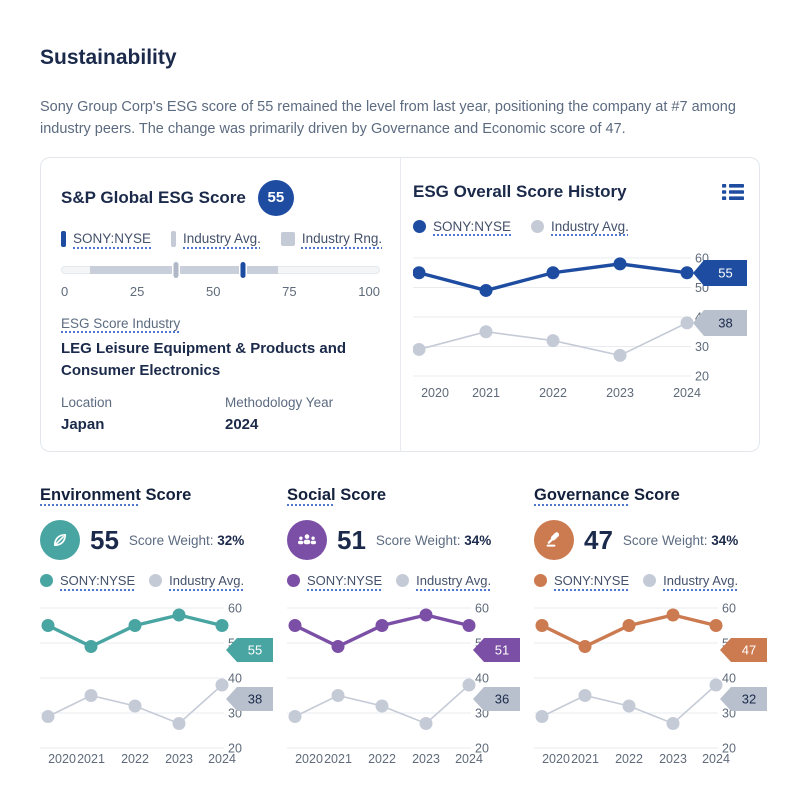  Describe the element at coordinates (749, 699) in the screenshot. I see `svg-text: 32` at that location.